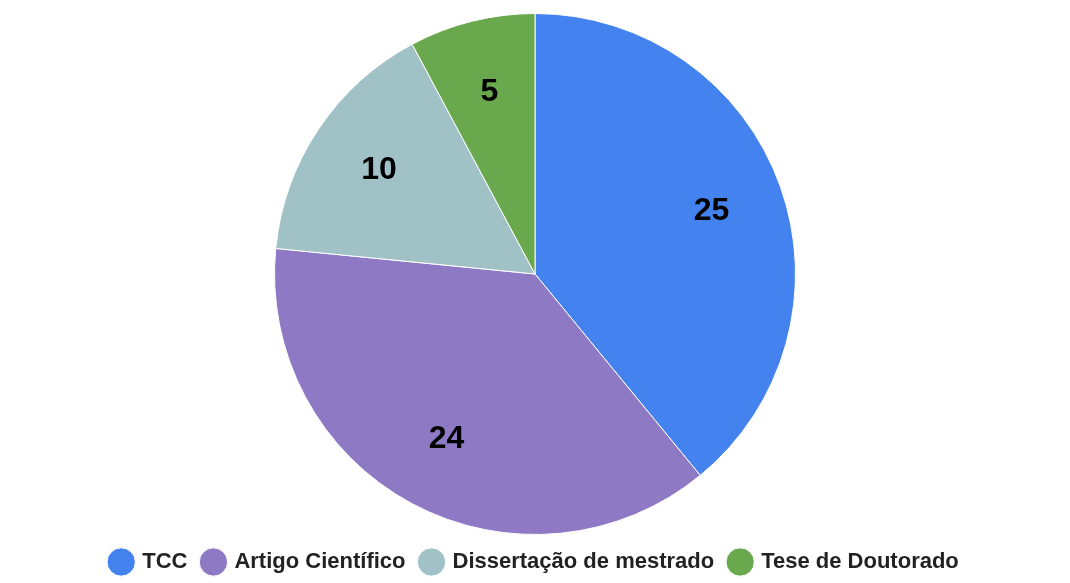 This screenshot has height=583, width=1070. What do you see at coordinates (379, 167) in the screenshot?
I see `data-label: 10` at bounding box center [379, 167].